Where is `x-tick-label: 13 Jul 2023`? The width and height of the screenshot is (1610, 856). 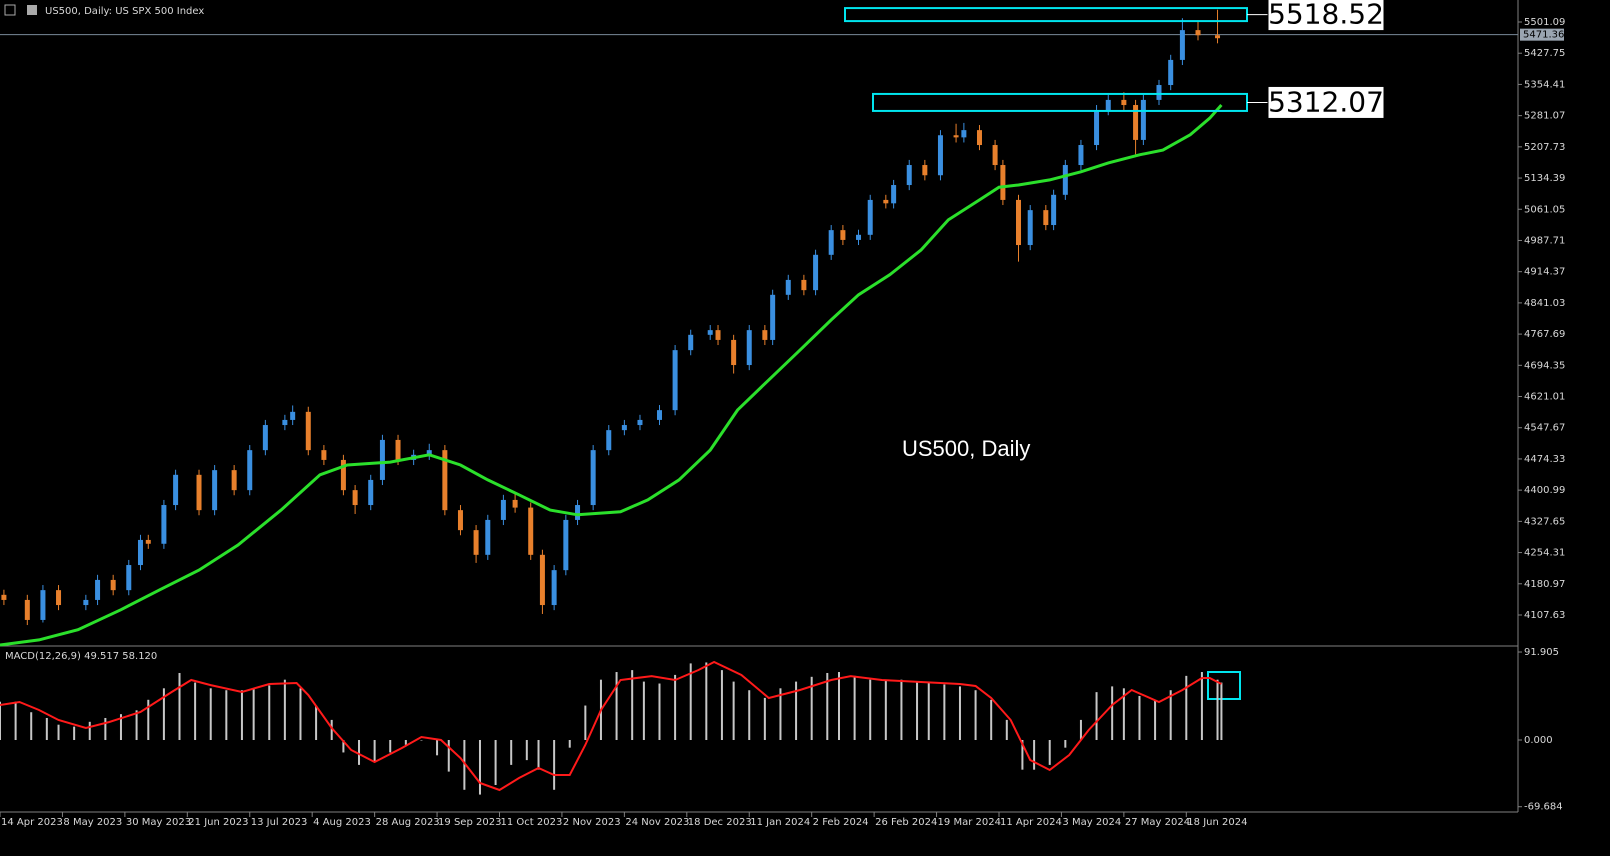
x-tick-label: 13 Jul 2023 is located at coordinates (279, 822).